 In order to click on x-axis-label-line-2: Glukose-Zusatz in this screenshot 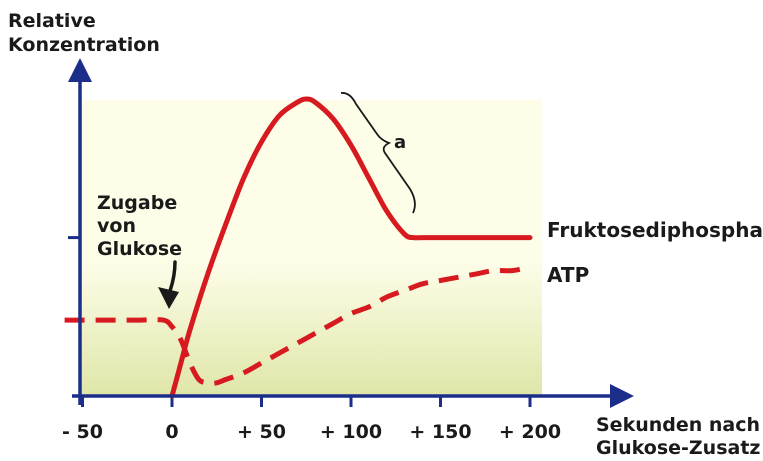, I will do `click(678, 448)`.